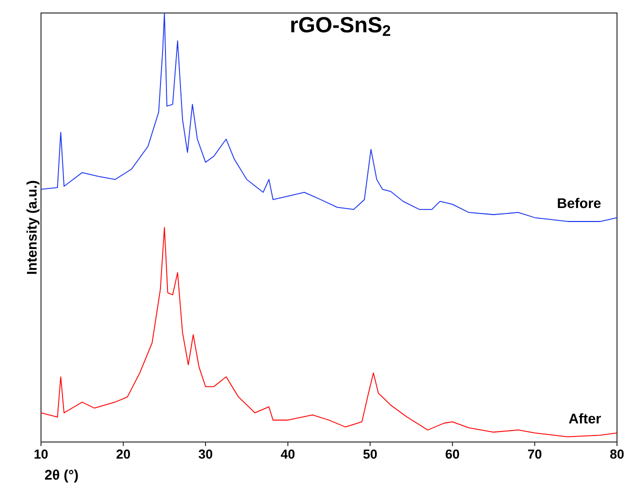  Describe the element at coordinates (370, 454) in the screenshot. I see `x-tick-label: 50` at that location.